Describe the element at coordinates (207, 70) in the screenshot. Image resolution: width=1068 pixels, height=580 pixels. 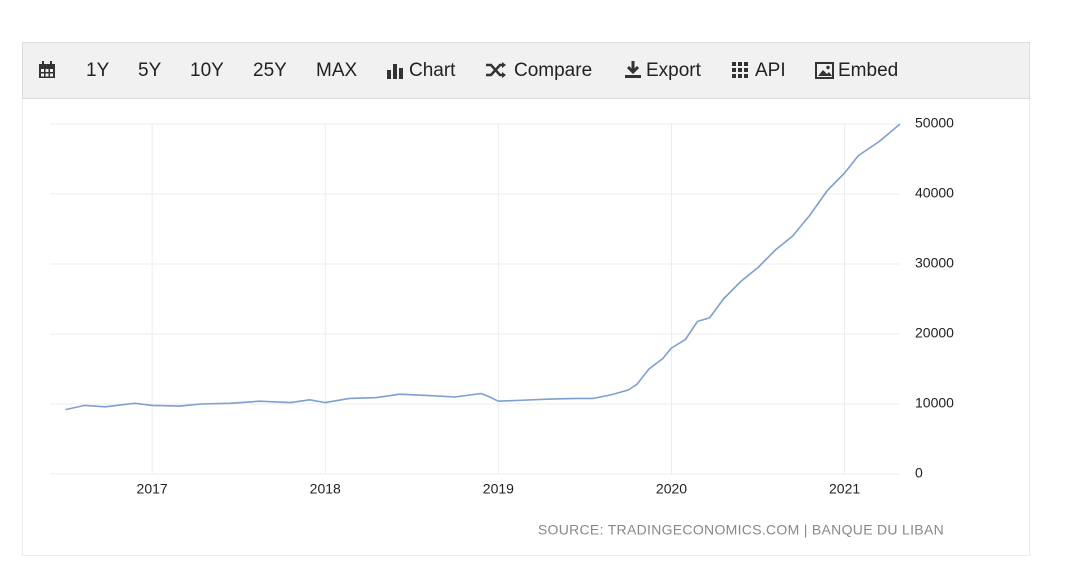
I see `range-button: 10Y` at that location.